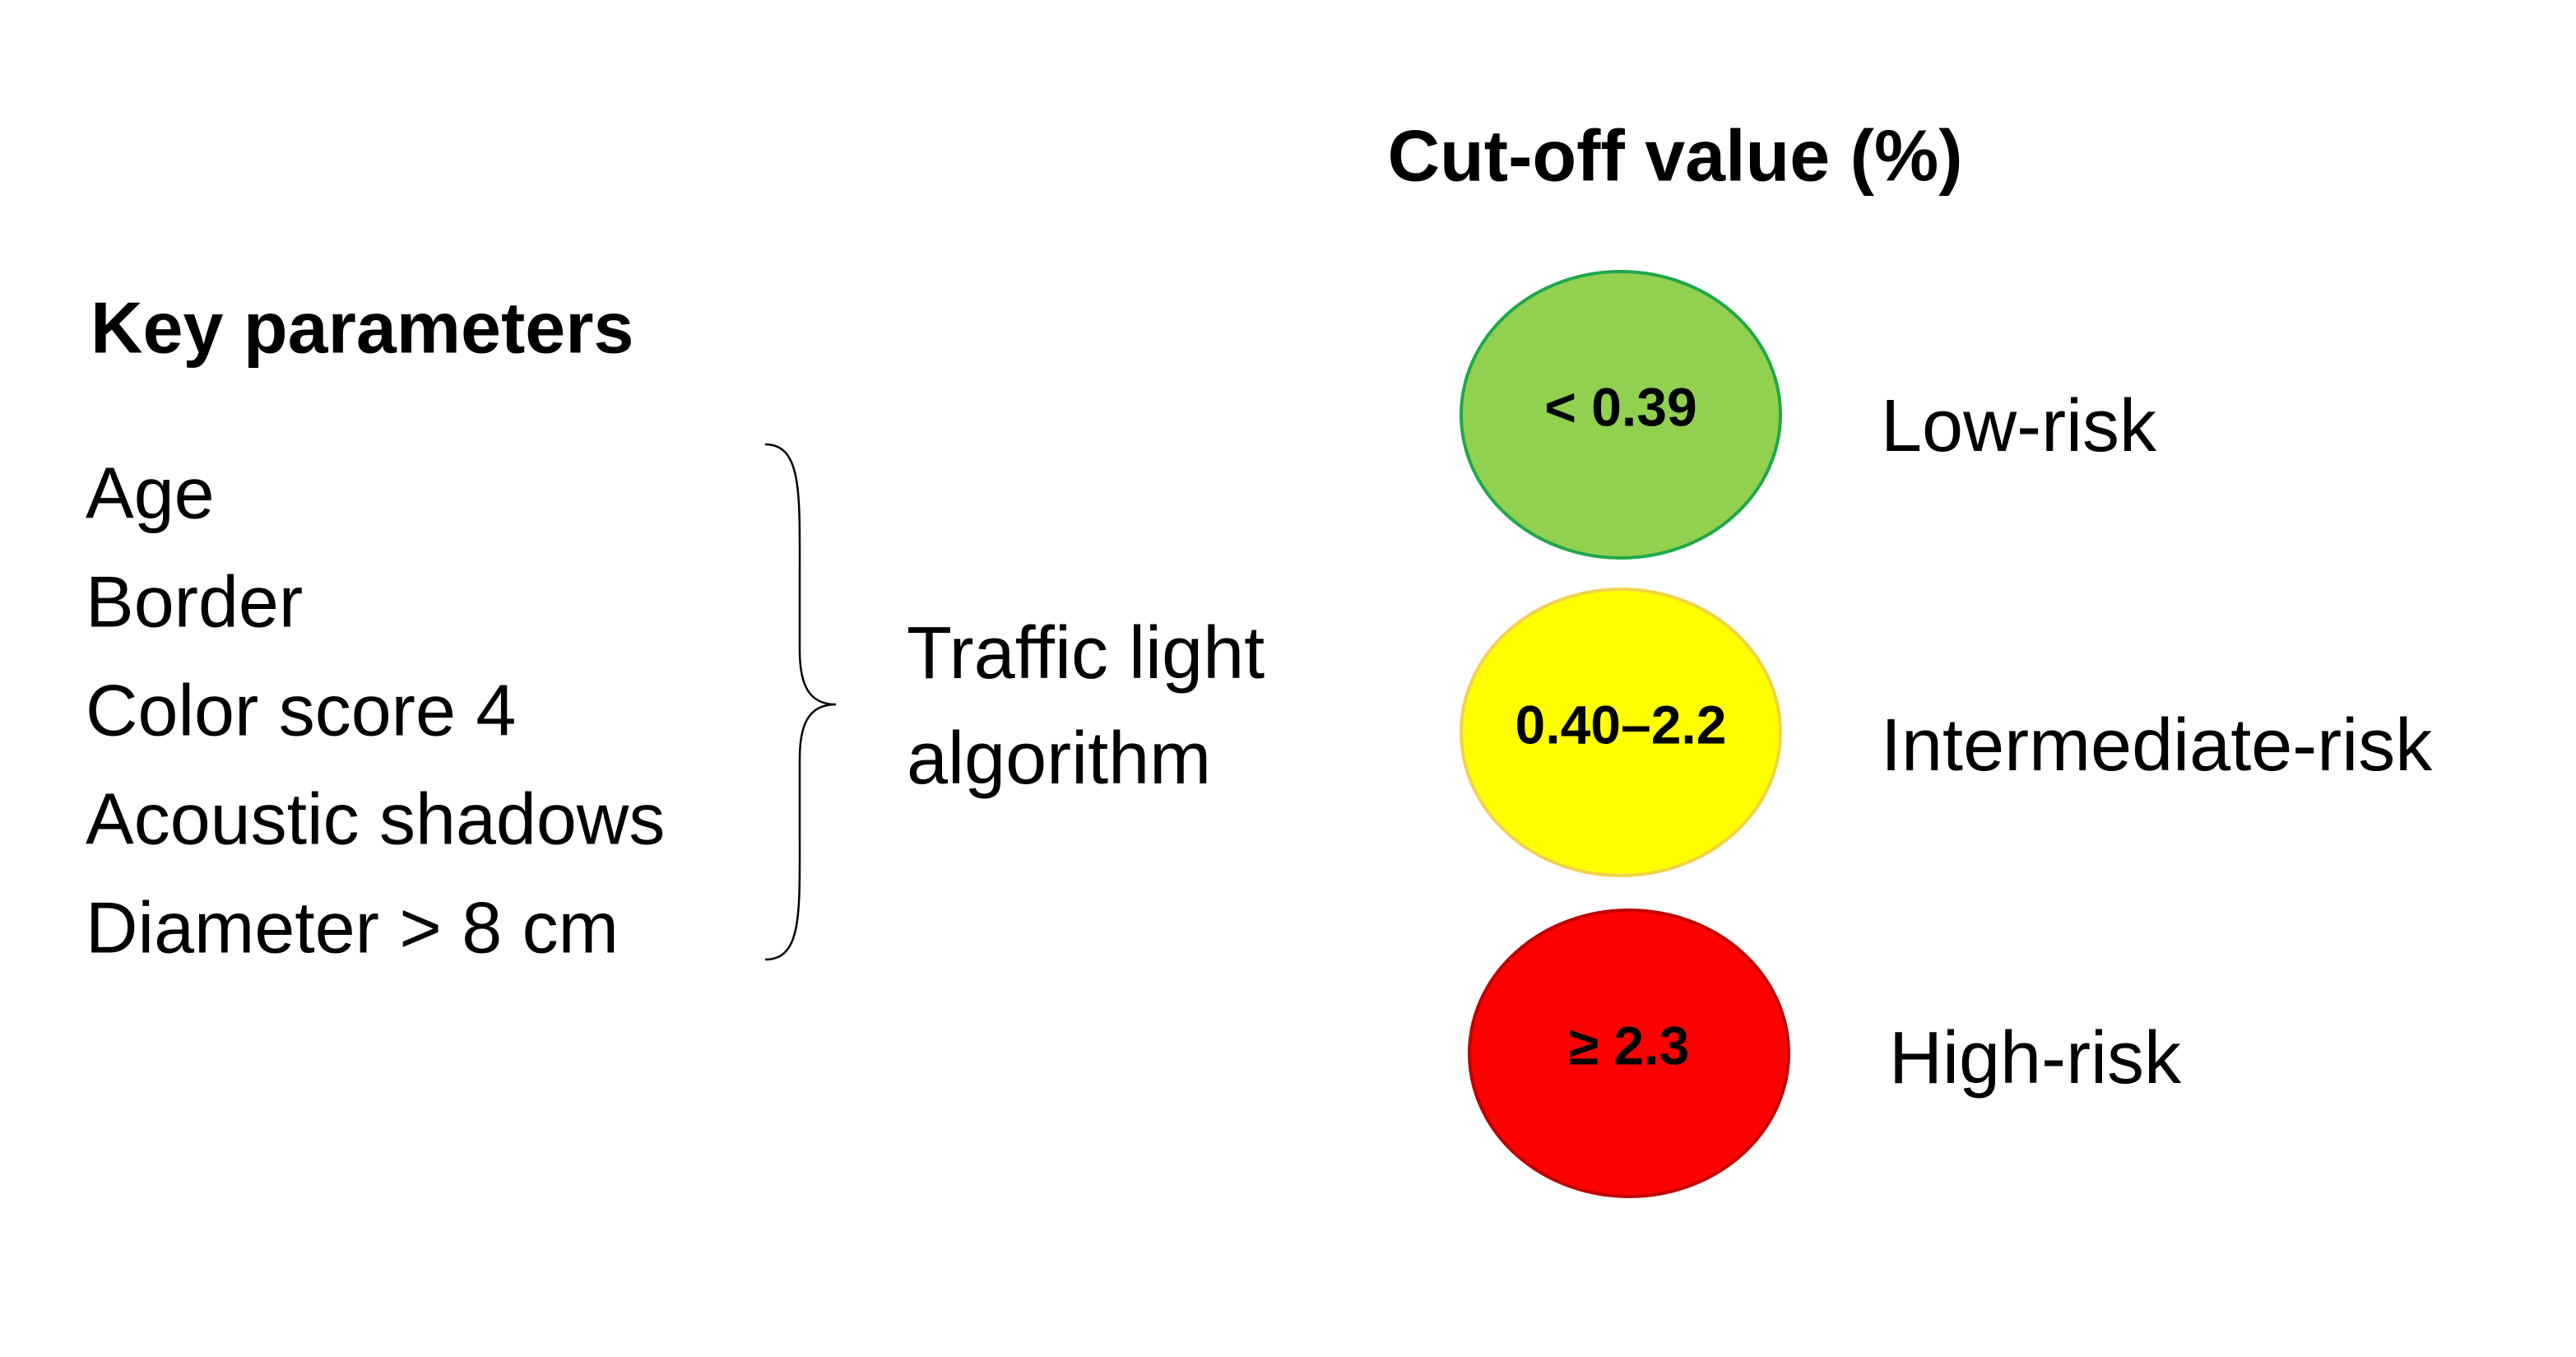 The width and height of the screenshot is (2576, 1357). I want to click on parameter-item: Color score 4, so click(301, 710).